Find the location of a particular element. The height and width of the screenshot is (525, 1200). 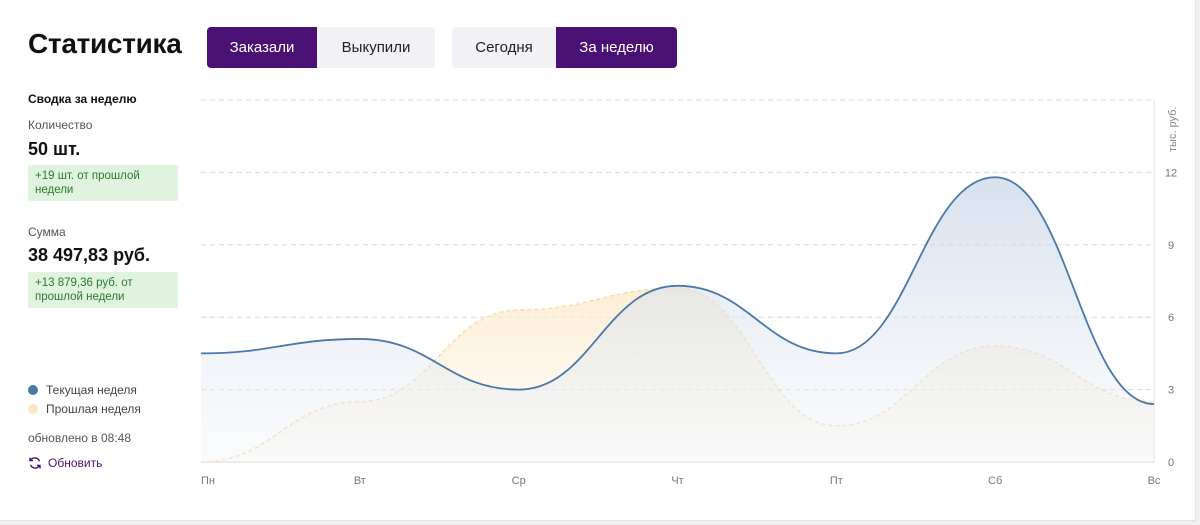

x-axis-ticks: Пн Вт Ср Чт Пт Сб Вс is located at coordinates (681, 481).